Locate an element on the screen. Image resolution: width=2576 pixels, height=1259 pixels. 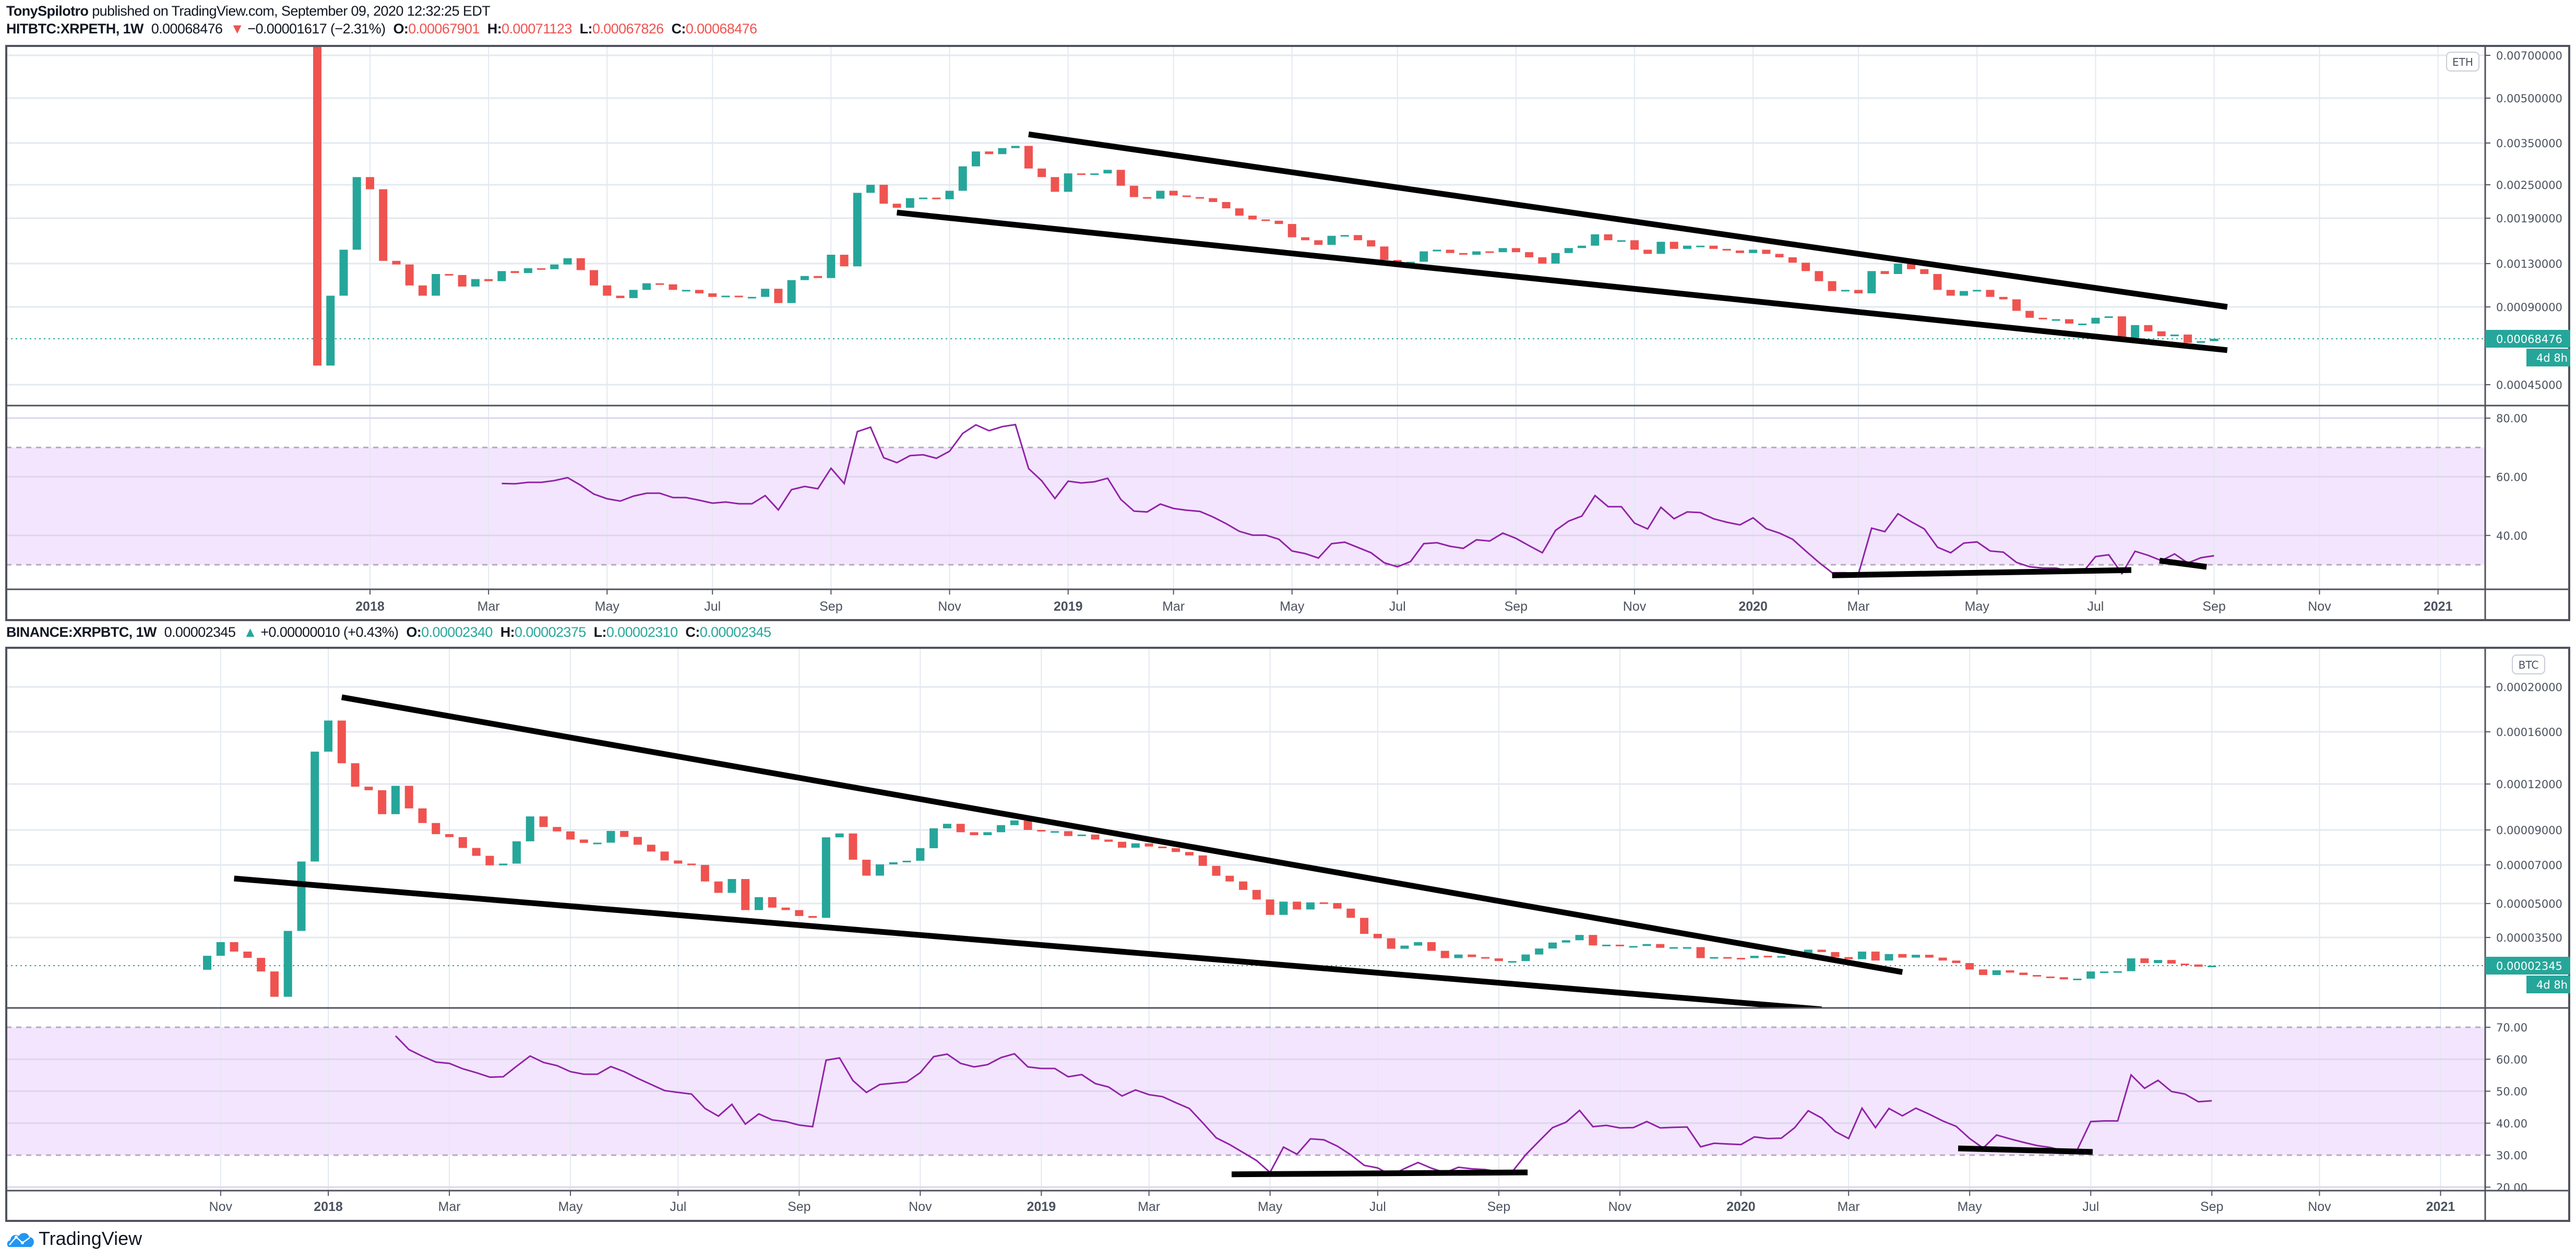
rsi-pane is located at coordinates (1303, 1106).